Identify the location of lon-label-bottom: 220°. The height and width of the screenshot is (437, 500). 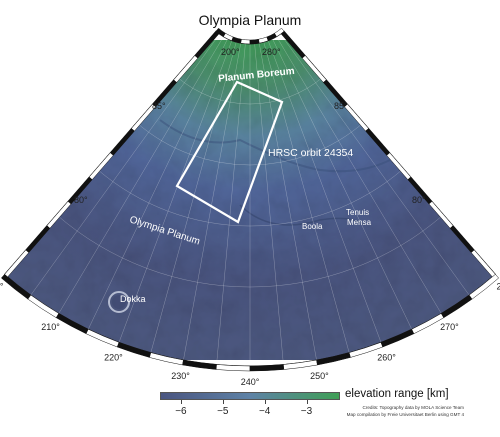
(113, 357).